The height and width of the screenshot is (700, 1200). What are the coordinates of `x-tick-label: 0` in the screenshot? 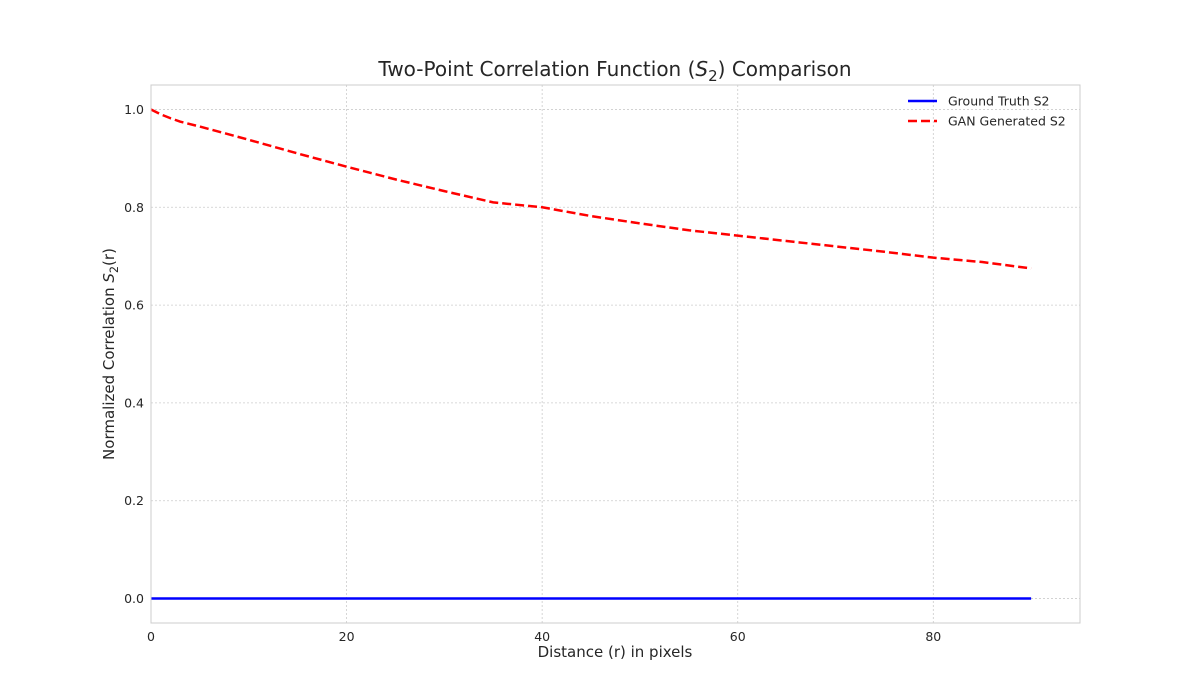 It's located at (151, 636).